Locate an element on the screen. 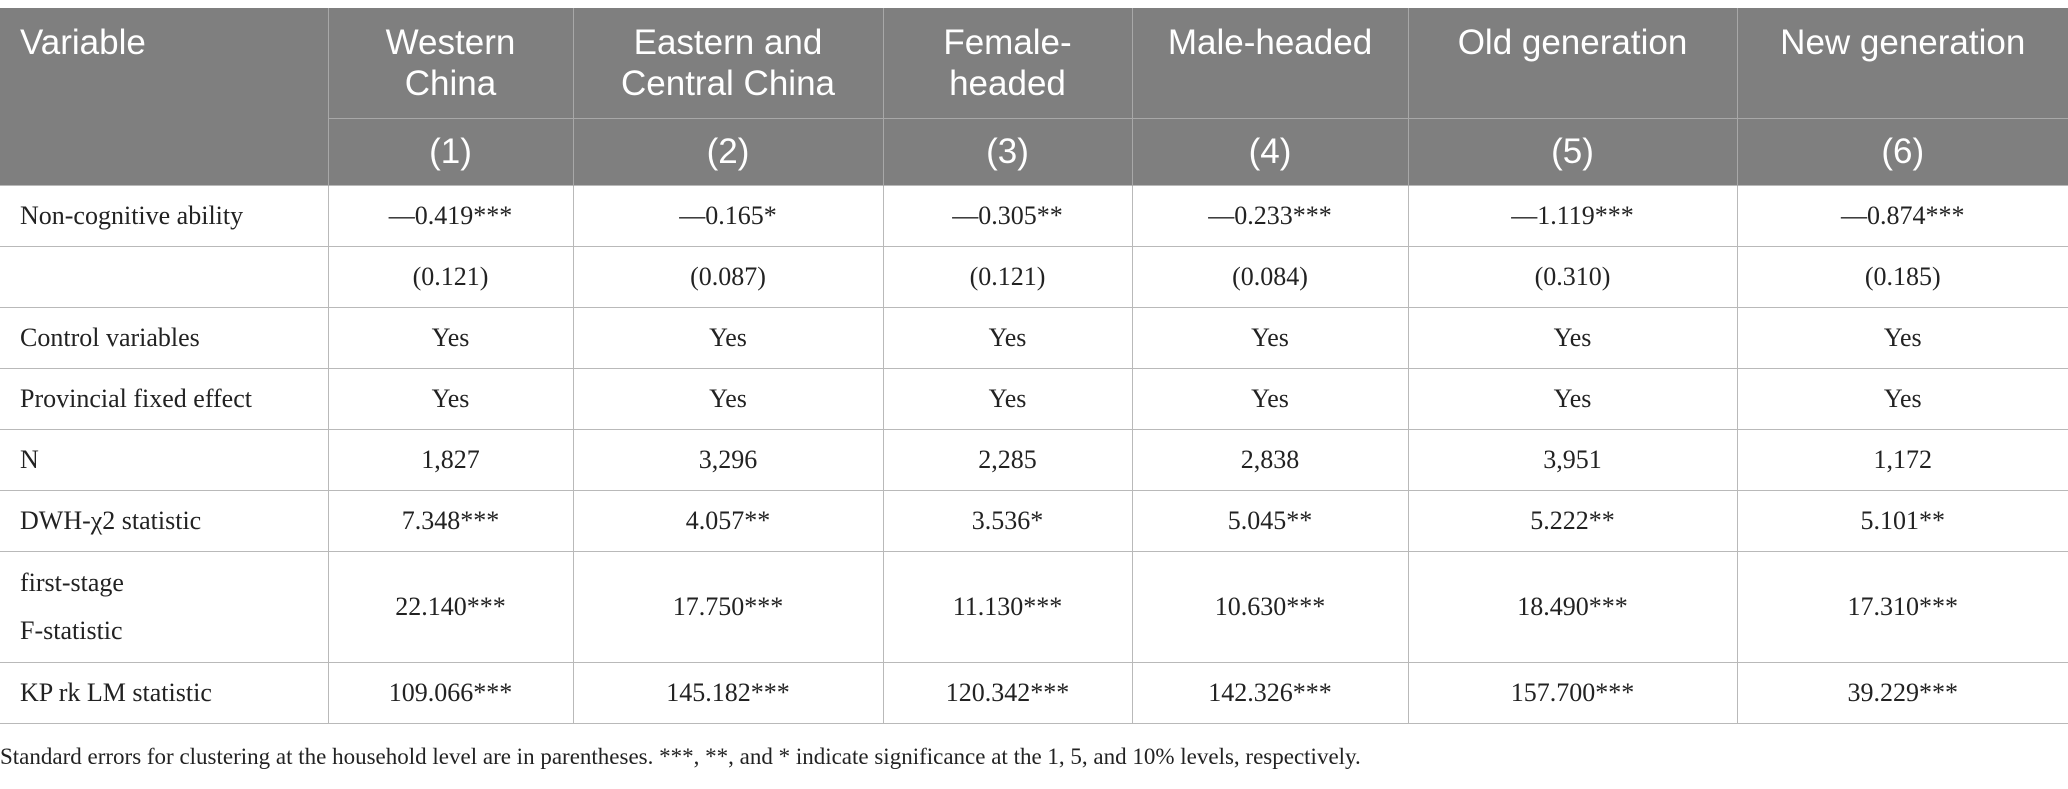  table-cell: (0.310) is located at coordinates (1572, 276).